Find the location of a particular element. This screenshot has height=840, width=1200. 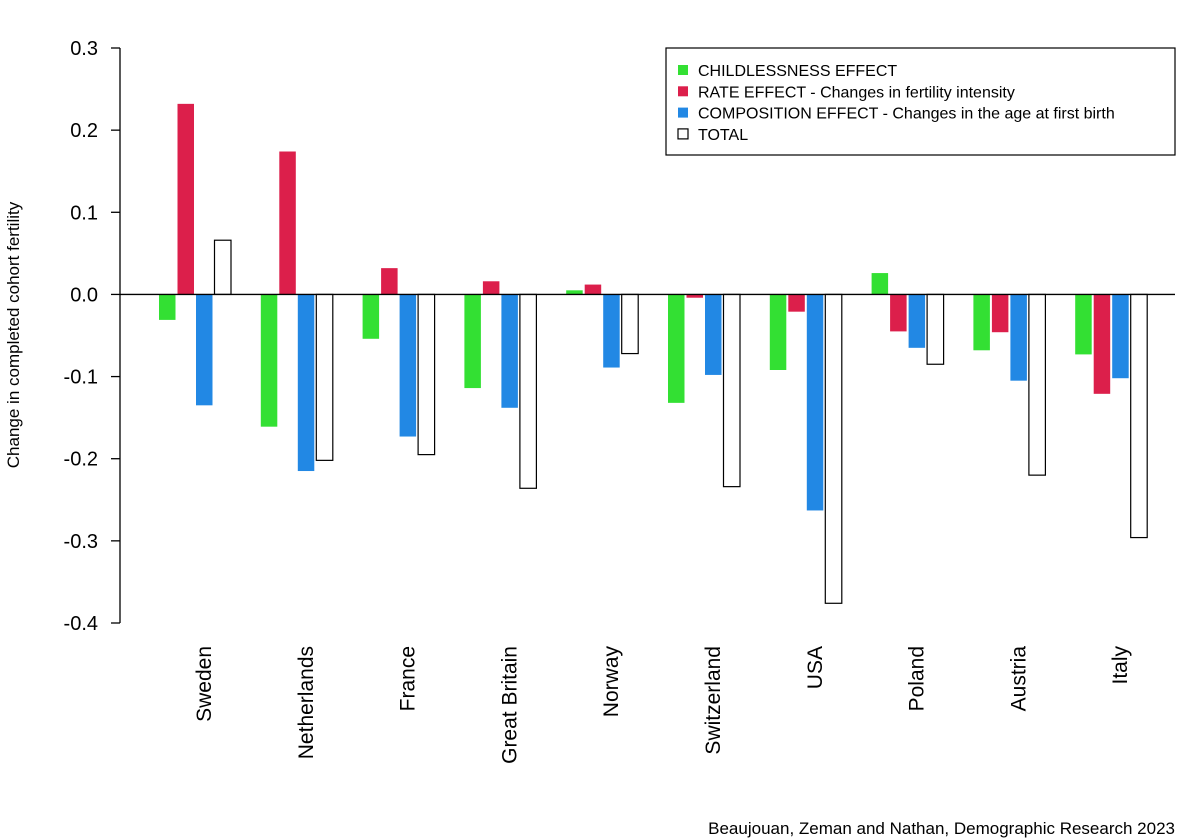

y-tick-label: 0.1 is located at coordinates (84, 213).